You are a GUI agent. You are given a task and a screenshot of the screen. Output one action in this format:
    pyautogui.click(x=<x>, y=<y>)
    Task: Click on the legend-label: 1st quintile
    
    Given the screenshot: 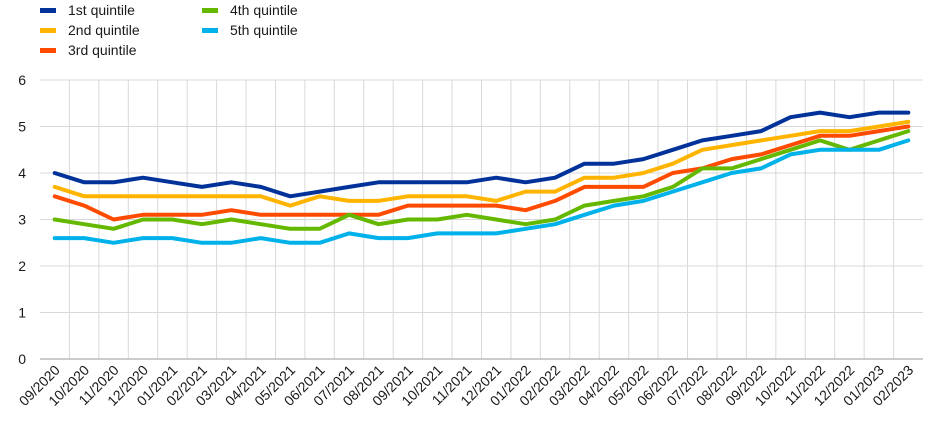 What is the action you would take?
    pyautogui.click(x=101, y=10)
    